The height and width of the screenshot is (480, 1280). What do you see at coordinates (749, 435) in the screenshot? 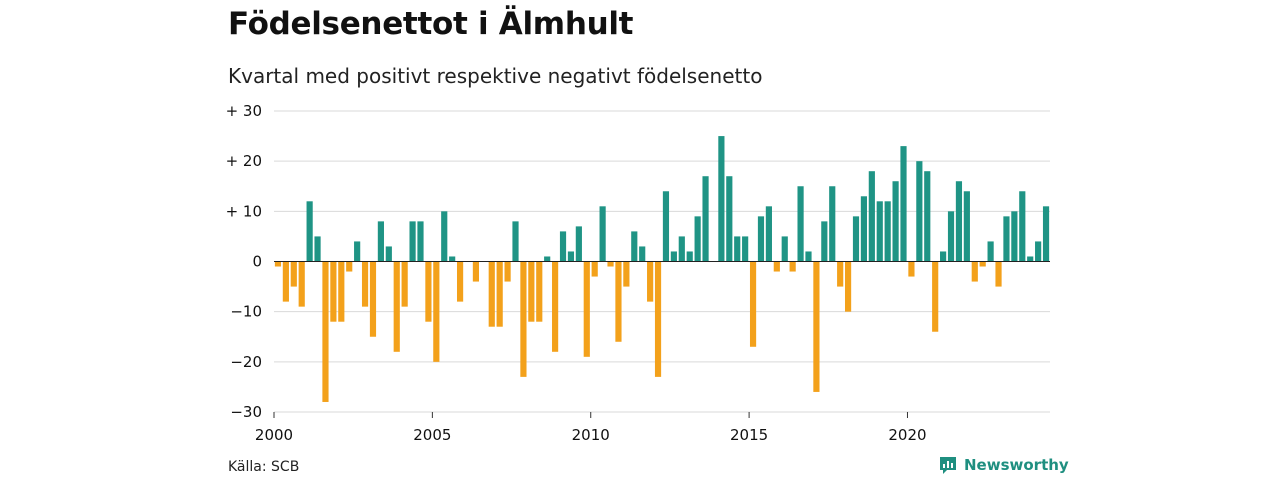
I see `x-tick-label: 2015` at bounding box center [749, 435].